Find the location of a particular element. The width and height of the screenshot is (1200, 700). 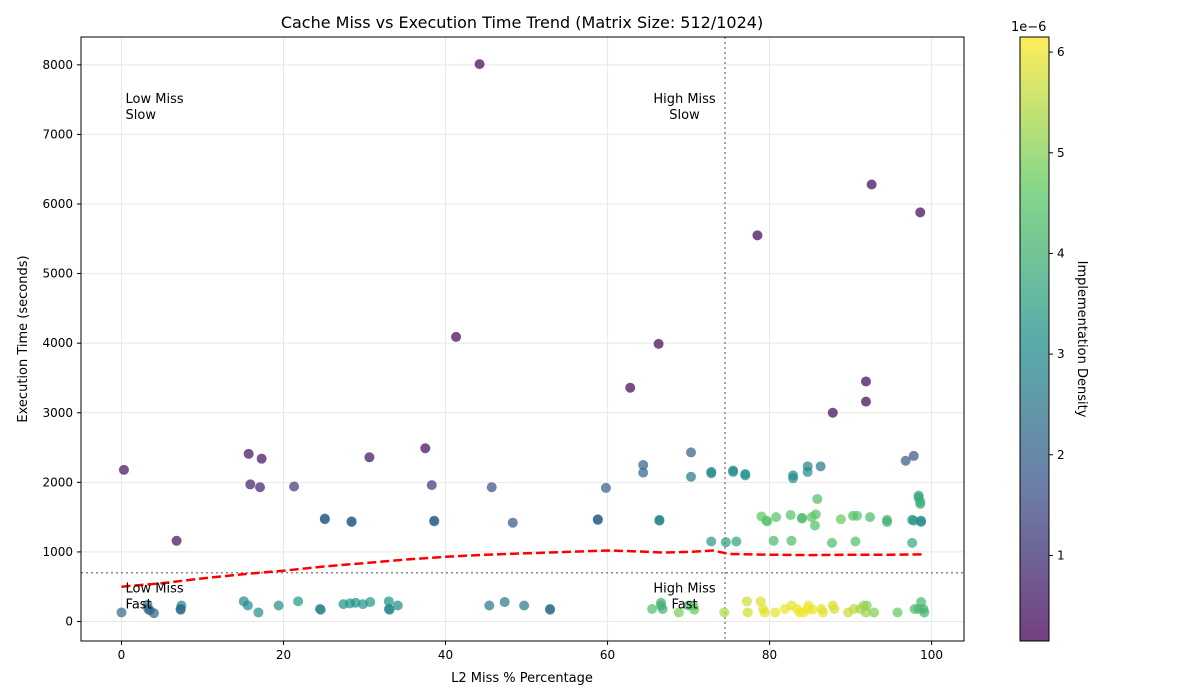

y-tick-label: 4000 is located at coordinates (57, 343).